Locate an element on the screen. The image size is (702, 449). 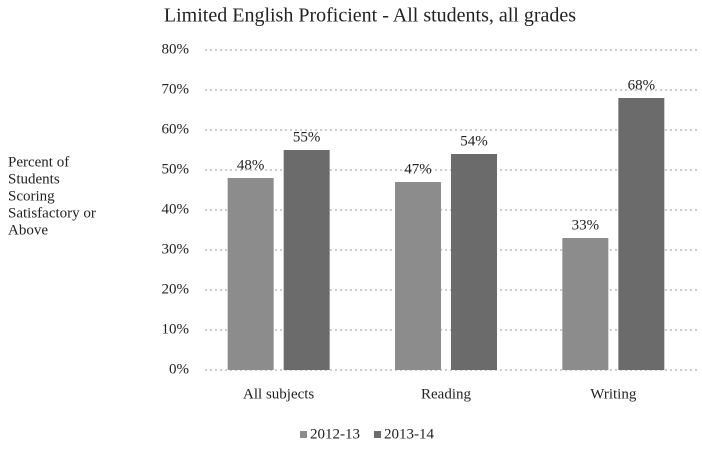
legend-label: 2013-14 is located at coordinates (409, 434).